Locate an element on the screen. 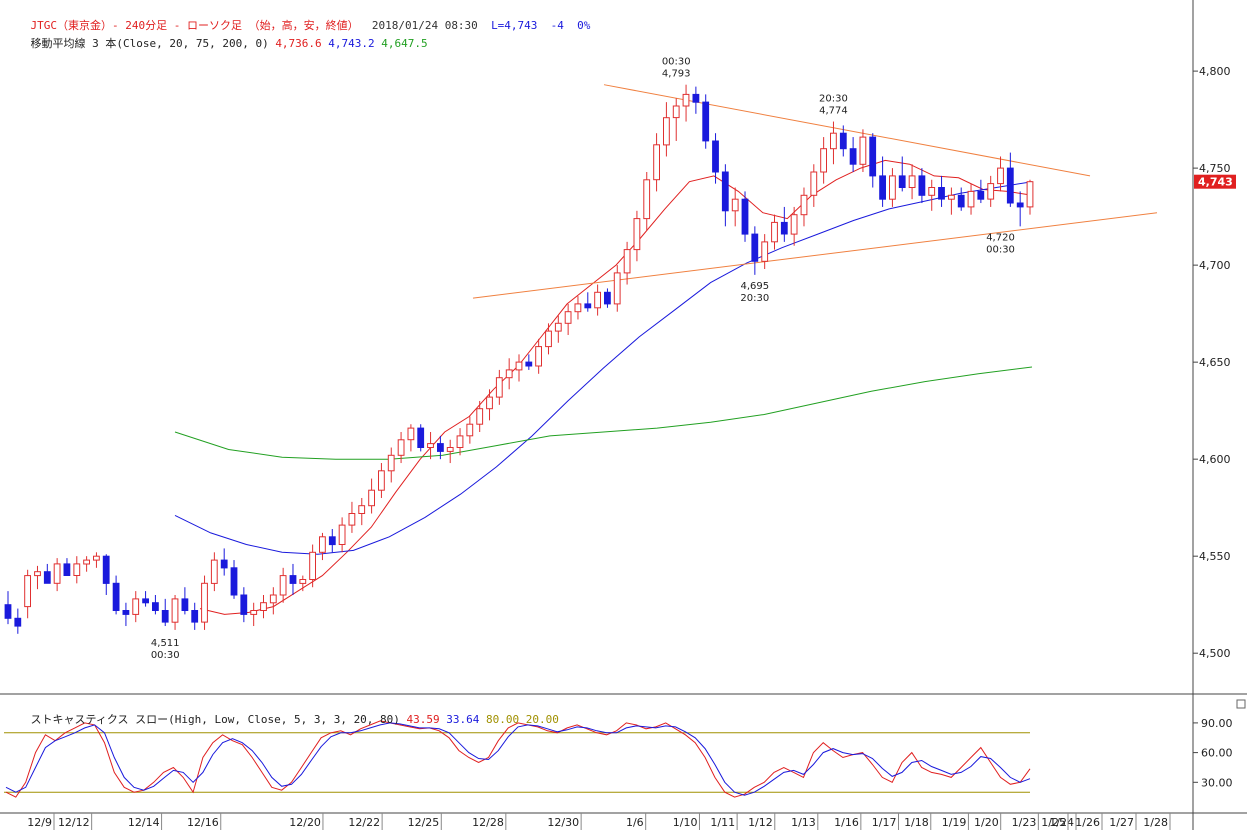 The height and width of the screenshot is (830, 1247). time-tick-label: 12/22 is located at coordinates (364, 822).